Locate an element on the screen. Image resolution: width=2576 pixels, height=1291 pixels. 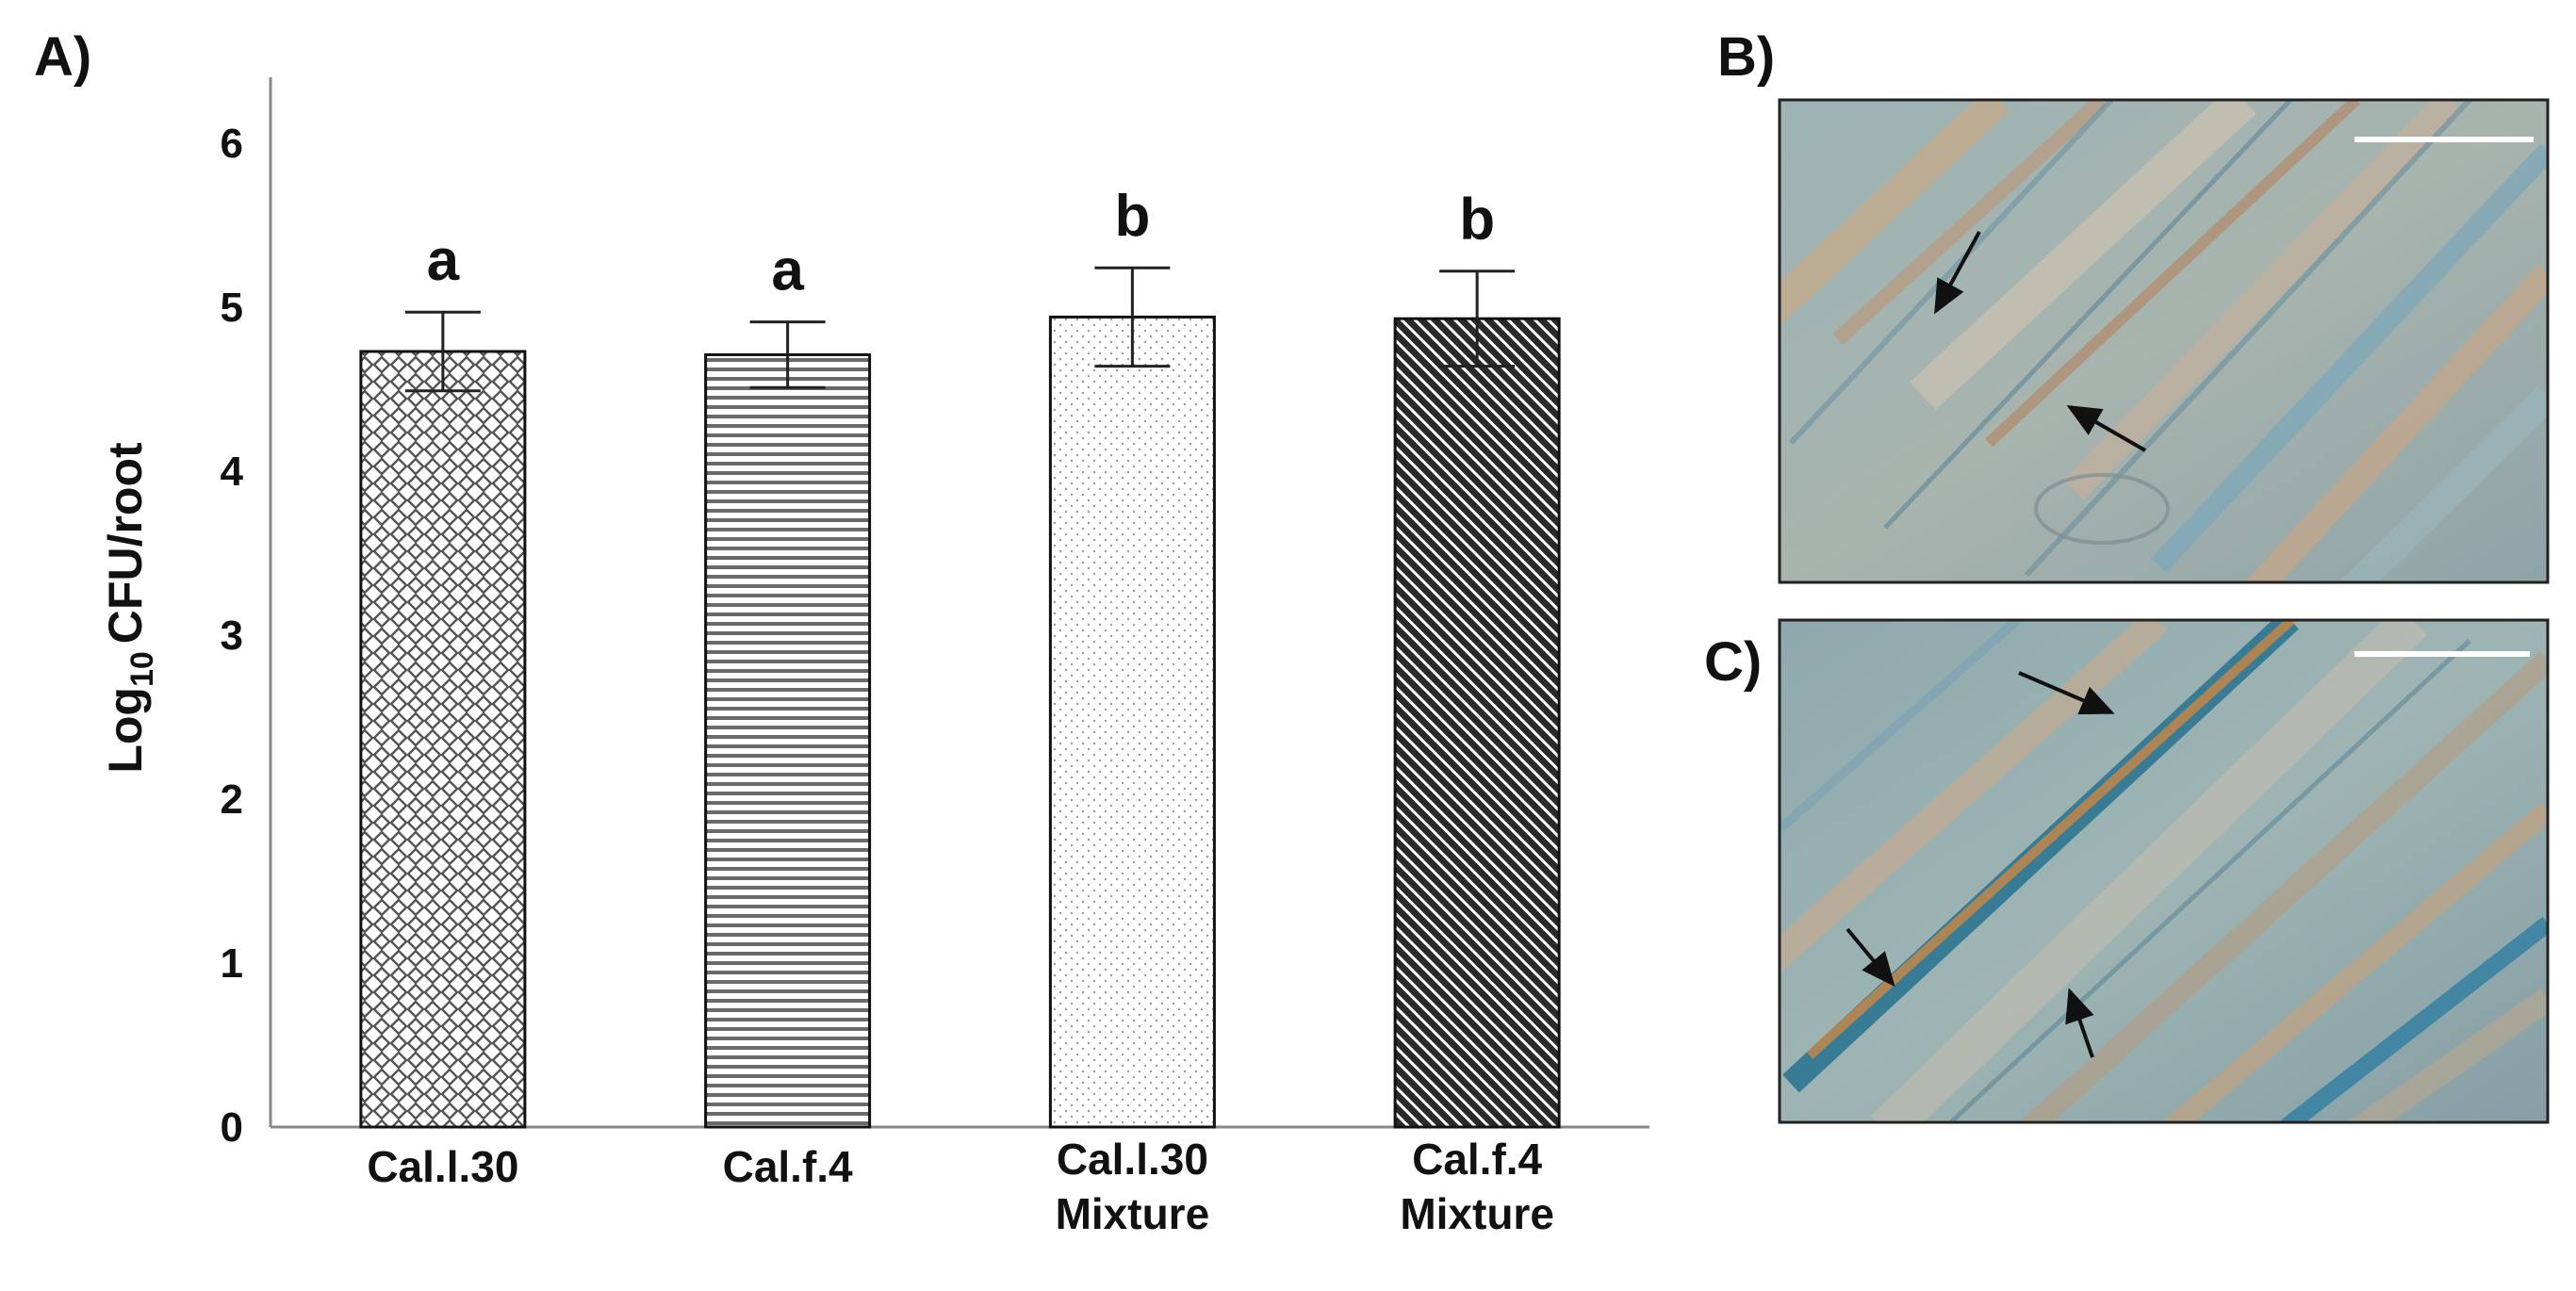
x-category-label: Cal.l.30 is located at coordinates (442, 1166).